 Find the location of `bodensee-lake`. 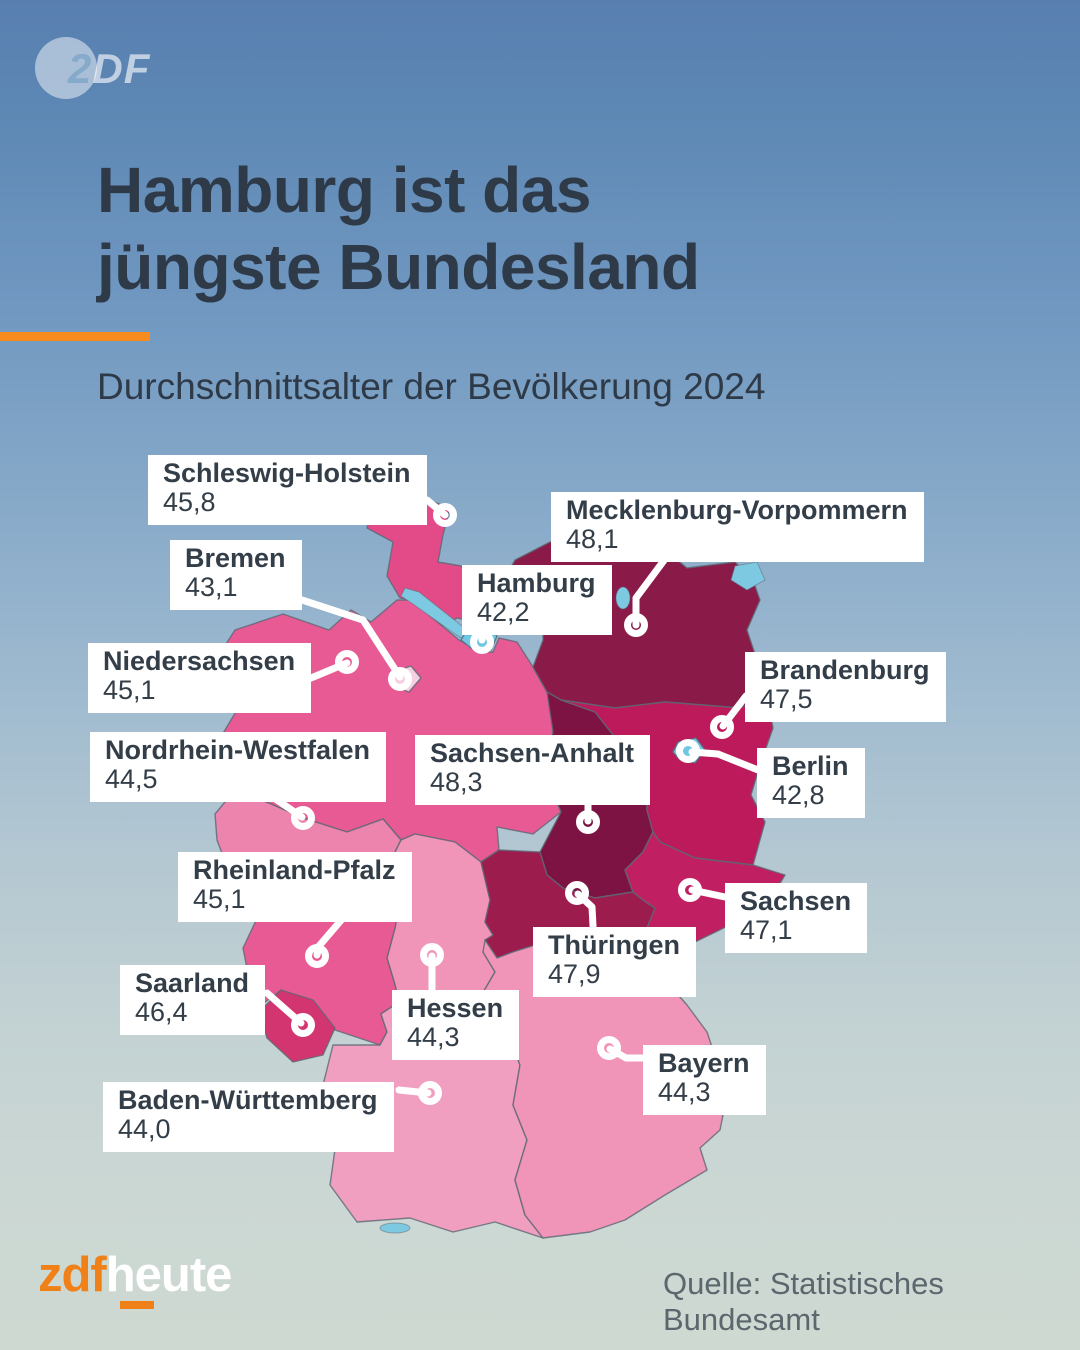

bodensee-lake is located at coordinates (395, 1228).